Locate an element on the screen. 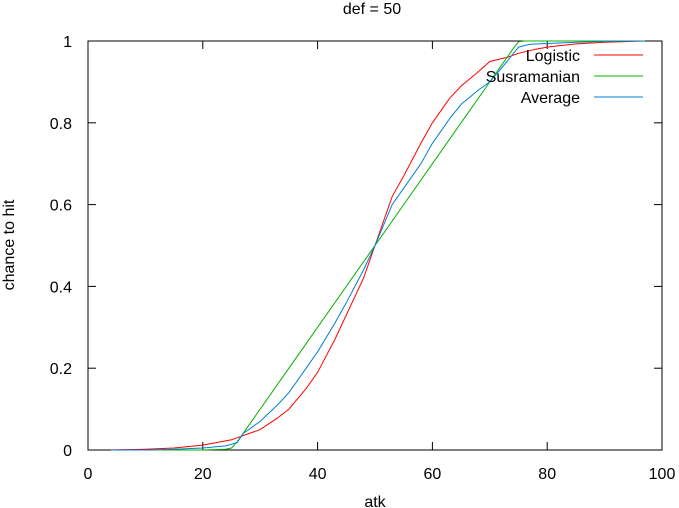  x-tick-label: 20 is located at coordinates (203, 474).